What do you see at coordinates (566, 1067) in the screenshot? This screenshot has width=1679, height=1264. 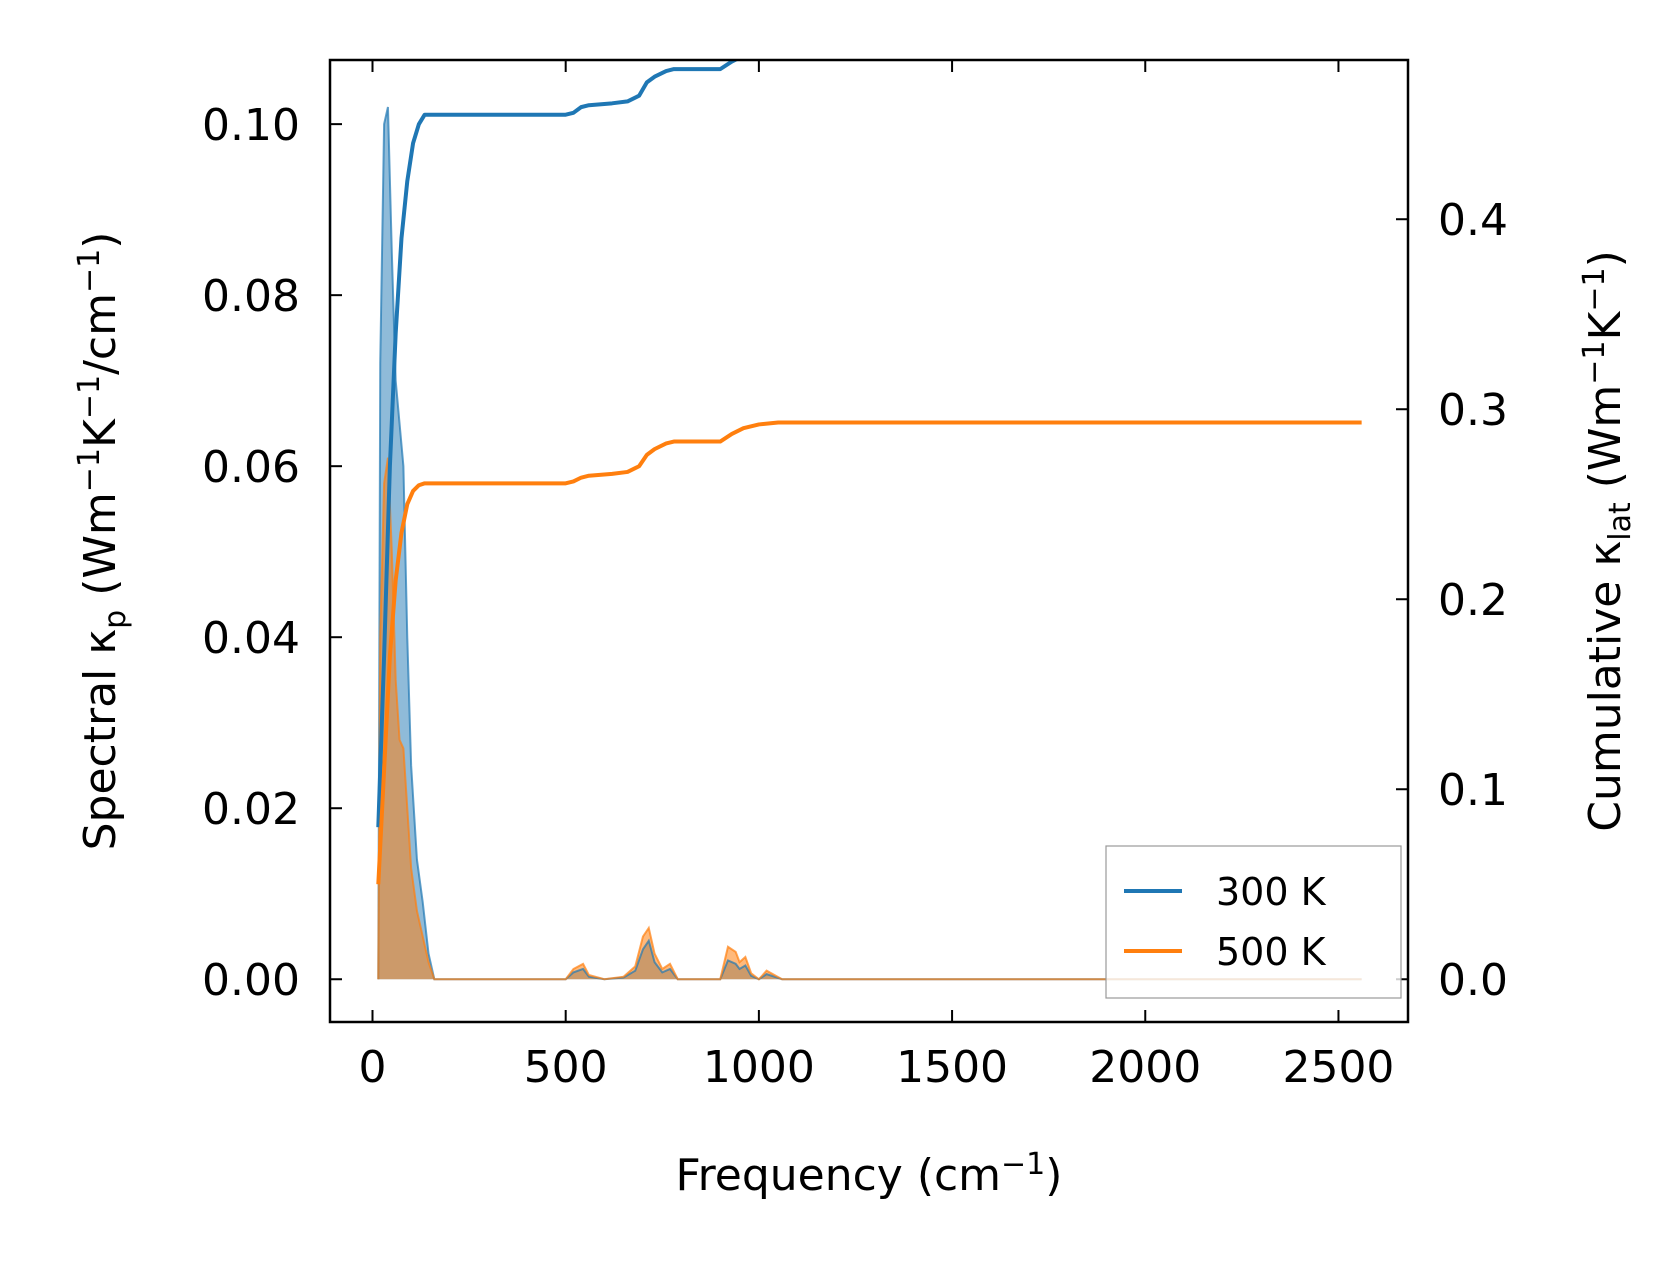 I see `x-tick-label: 500` at bounding box center [566, 1067].